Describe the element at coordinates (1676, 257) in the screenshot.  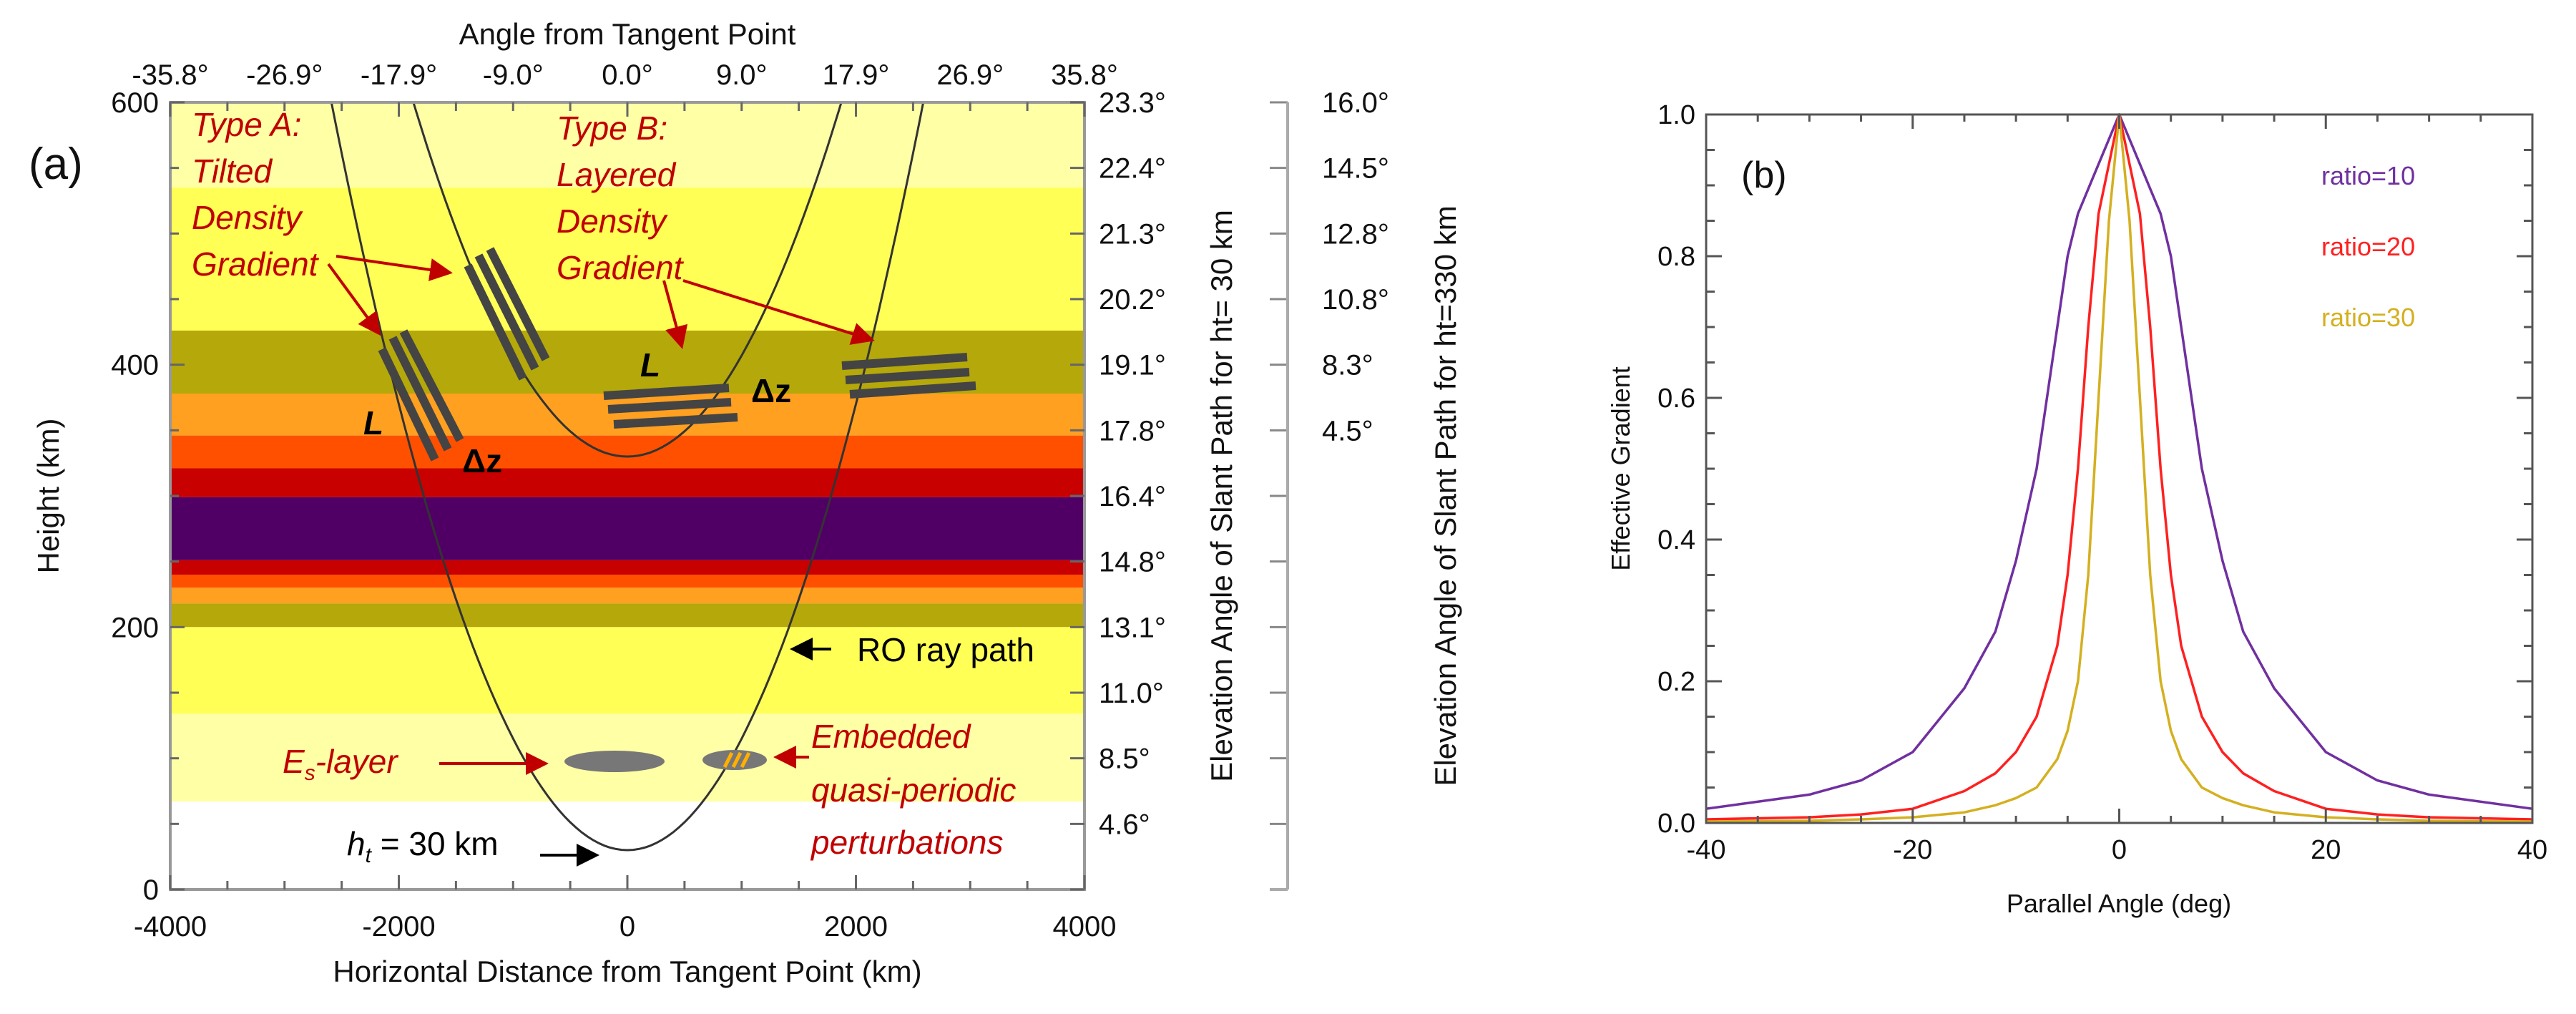
I see `y-tick-label: 0.8` at that location.